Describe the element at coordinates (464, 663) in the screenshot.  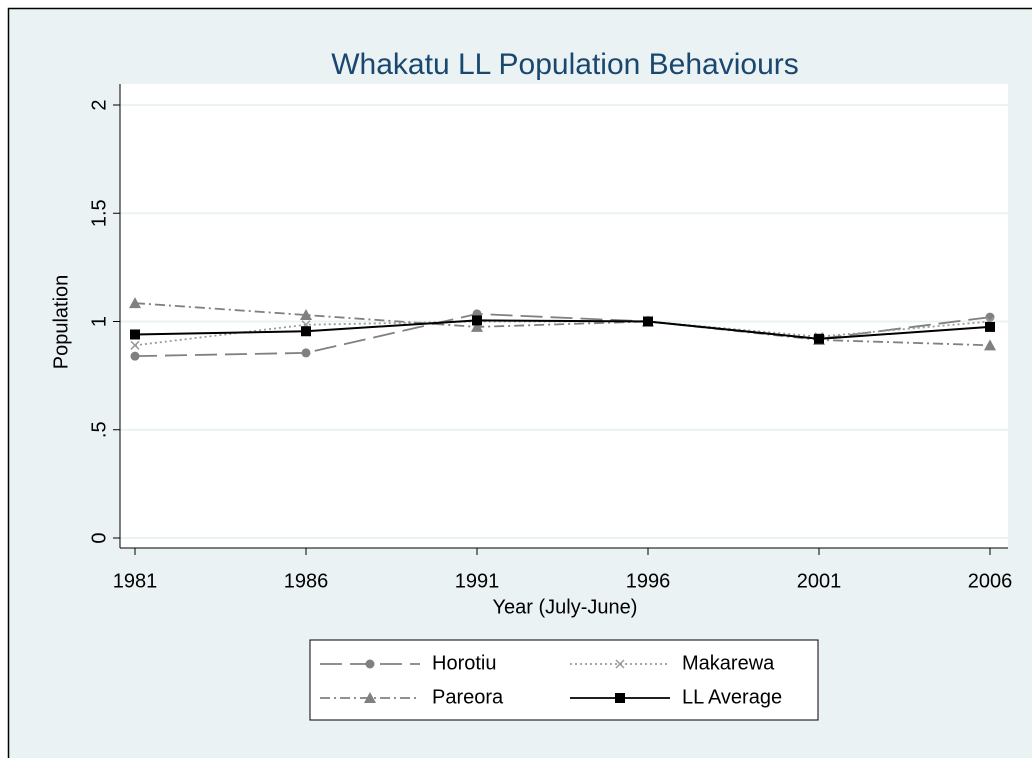
I see `legend-label: Horotiu` at that location.